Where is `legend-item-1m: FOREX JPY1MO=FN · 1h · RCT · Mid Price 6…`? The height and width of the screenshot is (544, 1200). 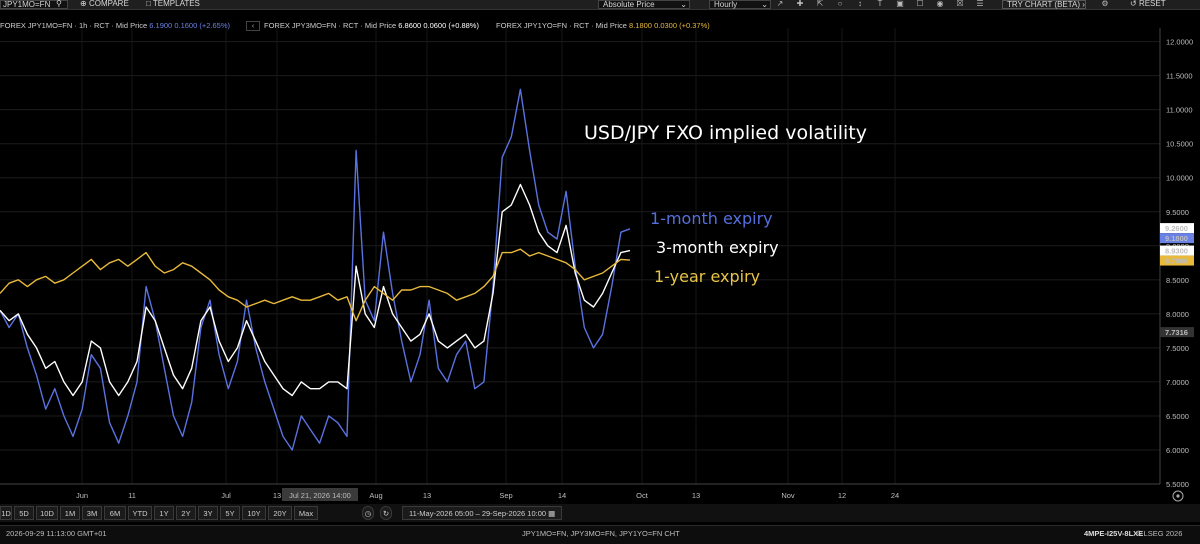
legend-item-1m: FOREX JPY1MO=FN · 1h · RCT · Mid Price 6… is located at coordinates (115, 26).